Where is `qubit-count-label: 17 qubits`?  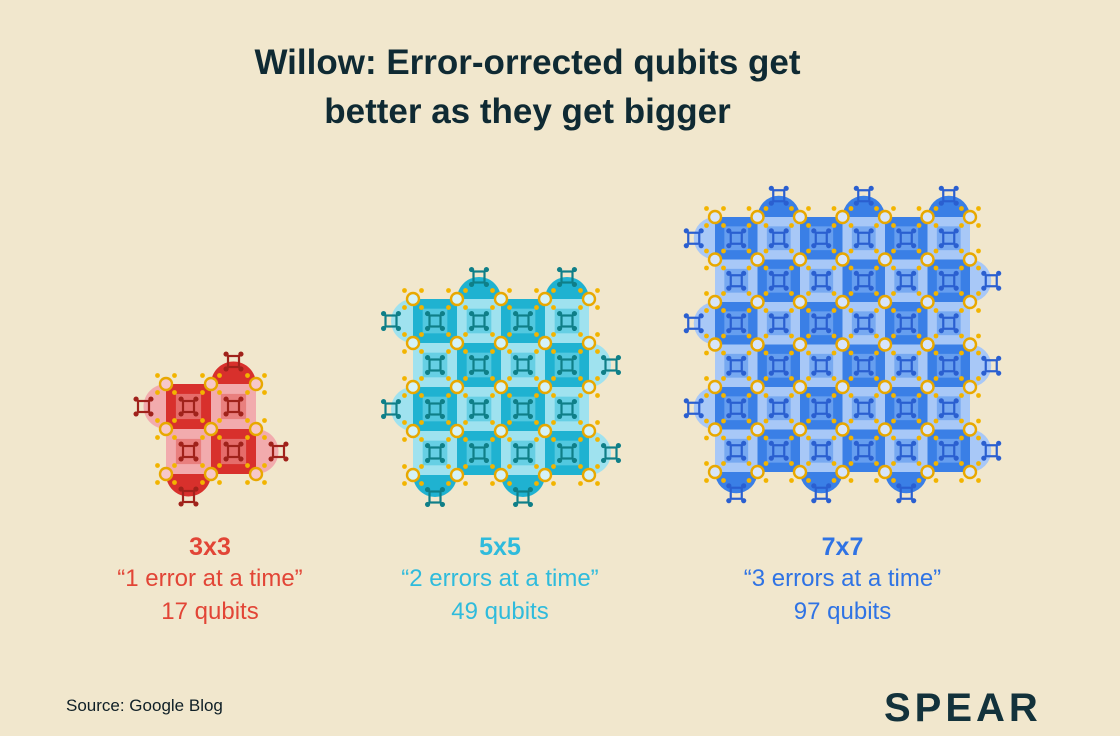 qubit-count-label: 17 qubits is located at coordinates (210, 611).